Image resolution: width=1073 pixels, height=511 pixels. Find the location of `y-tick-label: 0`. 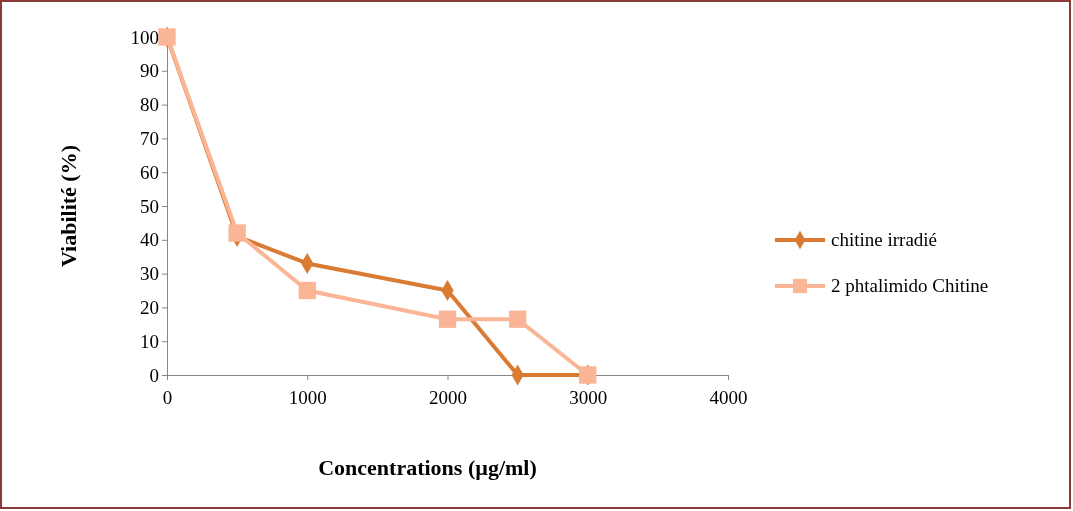

y-tick-label: 0 is located at coordinates (154, 375).